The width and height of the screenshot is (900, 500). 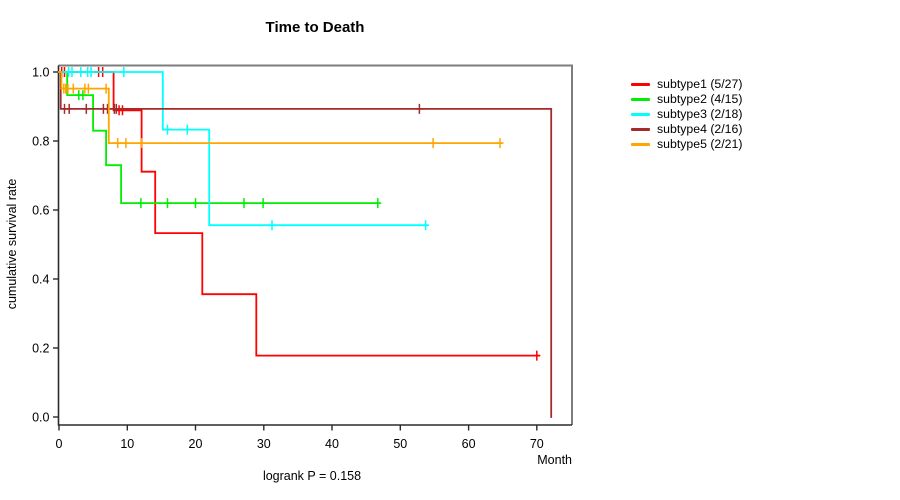 What do you see at coordinates (40, 279) in the screenshot?
I see `y-tick-label: 0.4` at bounding box center [40, 279].